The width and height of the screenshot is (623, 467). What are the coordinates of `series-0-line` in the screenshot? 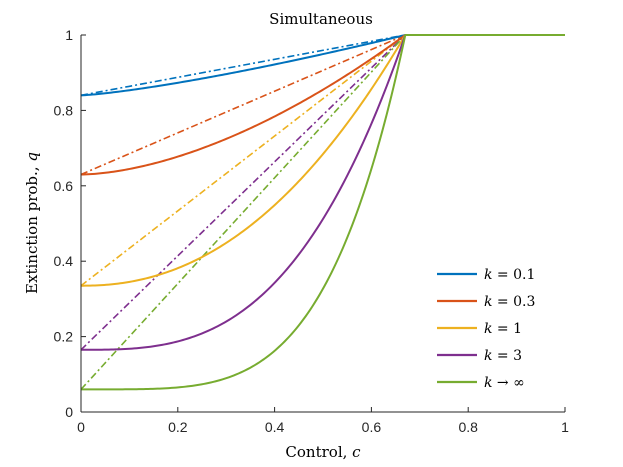 It's located at (322, 65).